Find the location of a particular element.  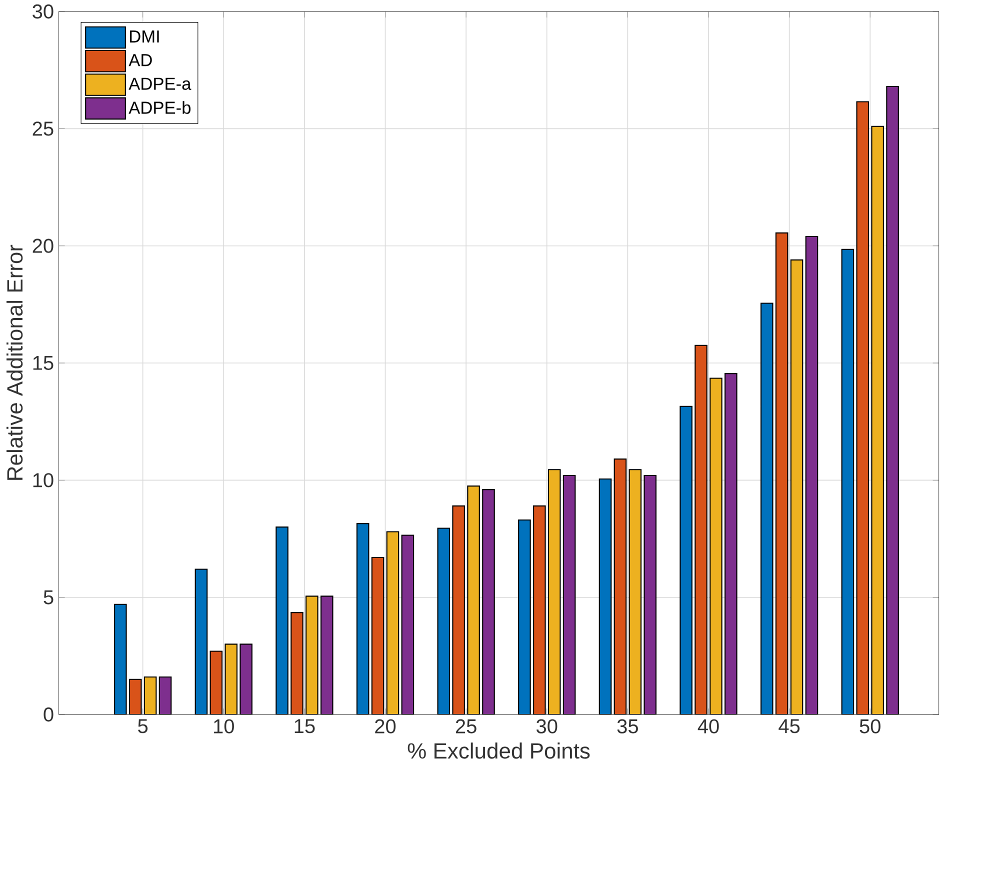

y-tick-label: 20 is located at coordinates (43, 245).